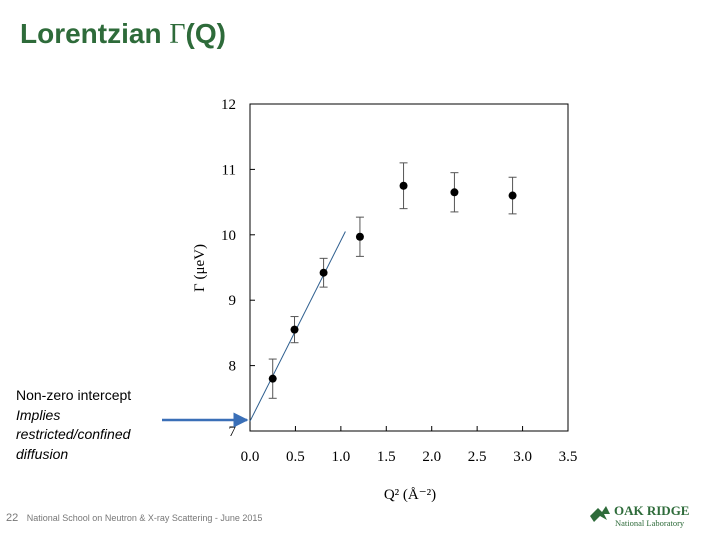 The image size is (720, 540). I want to click on x-tick-label: 2.5, so click(477, 457).